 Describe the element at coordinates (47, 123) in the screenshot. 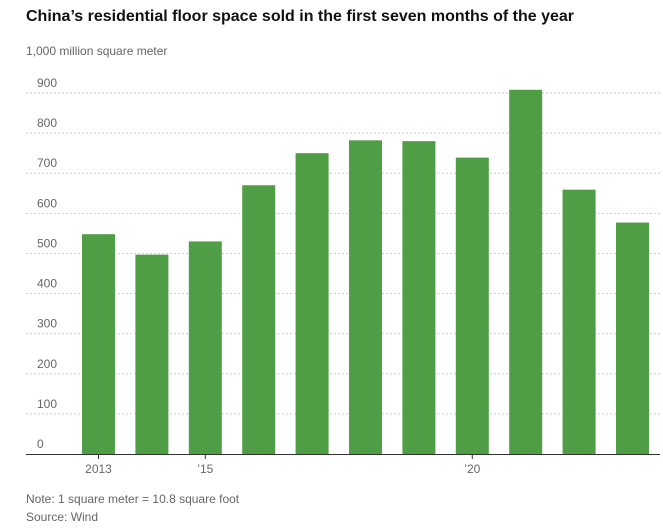

I see `y-tick-label: 800` at that location.